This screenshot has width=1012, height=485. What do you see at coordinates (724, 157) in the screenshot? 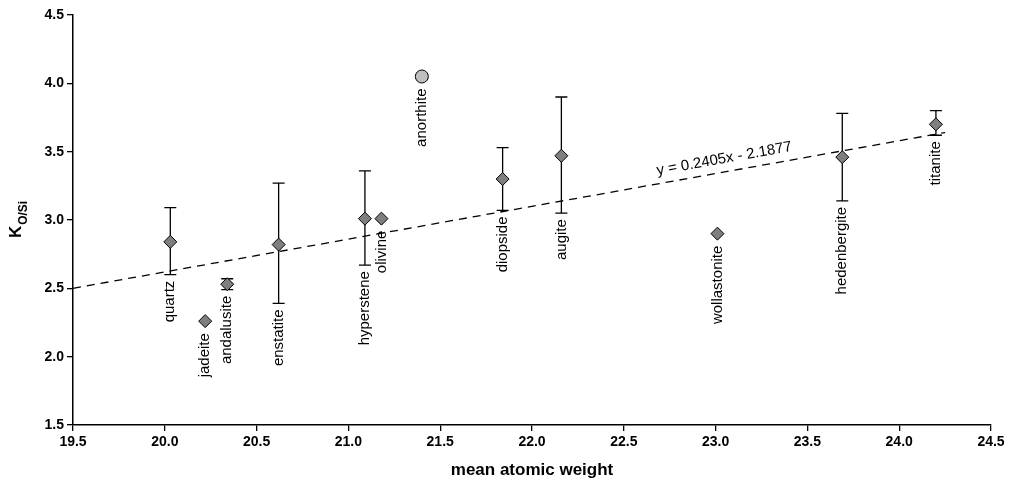
I see `annotation: y = 0.2405x - 2.1877` at bounding box center [724, 157].